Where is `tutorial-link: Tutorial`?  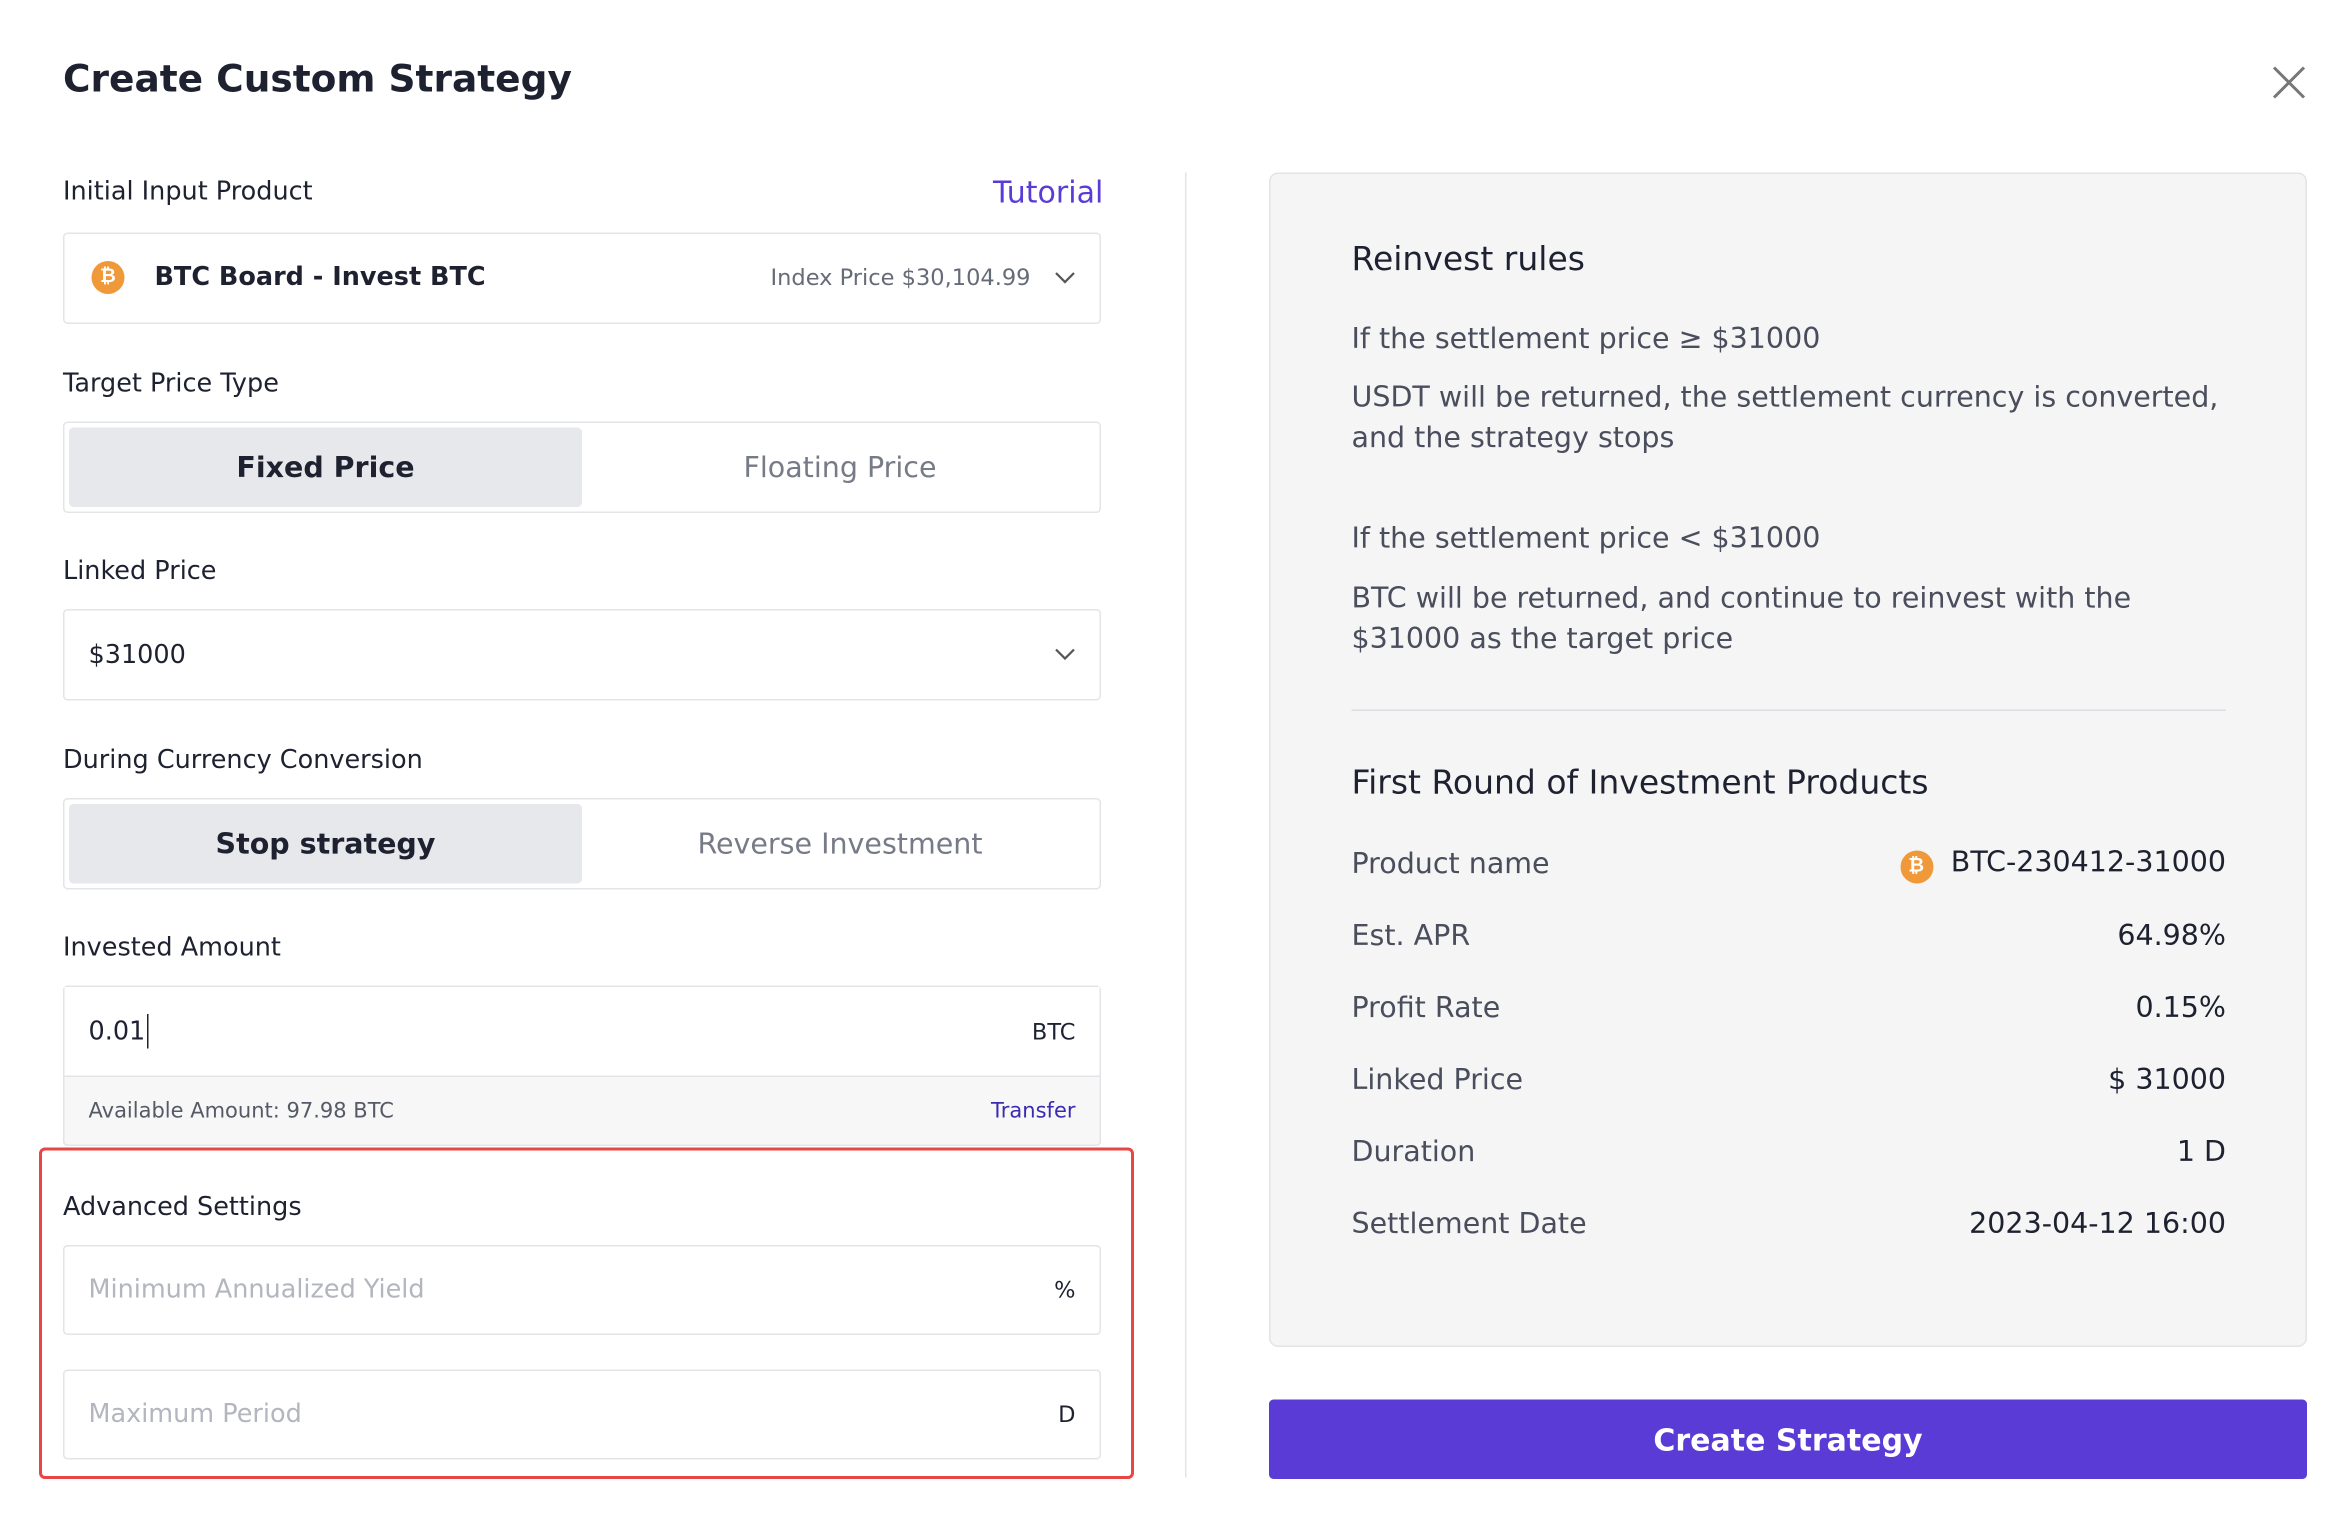
tutorial-link: Tutorial is located at coordinates (1048, 192).